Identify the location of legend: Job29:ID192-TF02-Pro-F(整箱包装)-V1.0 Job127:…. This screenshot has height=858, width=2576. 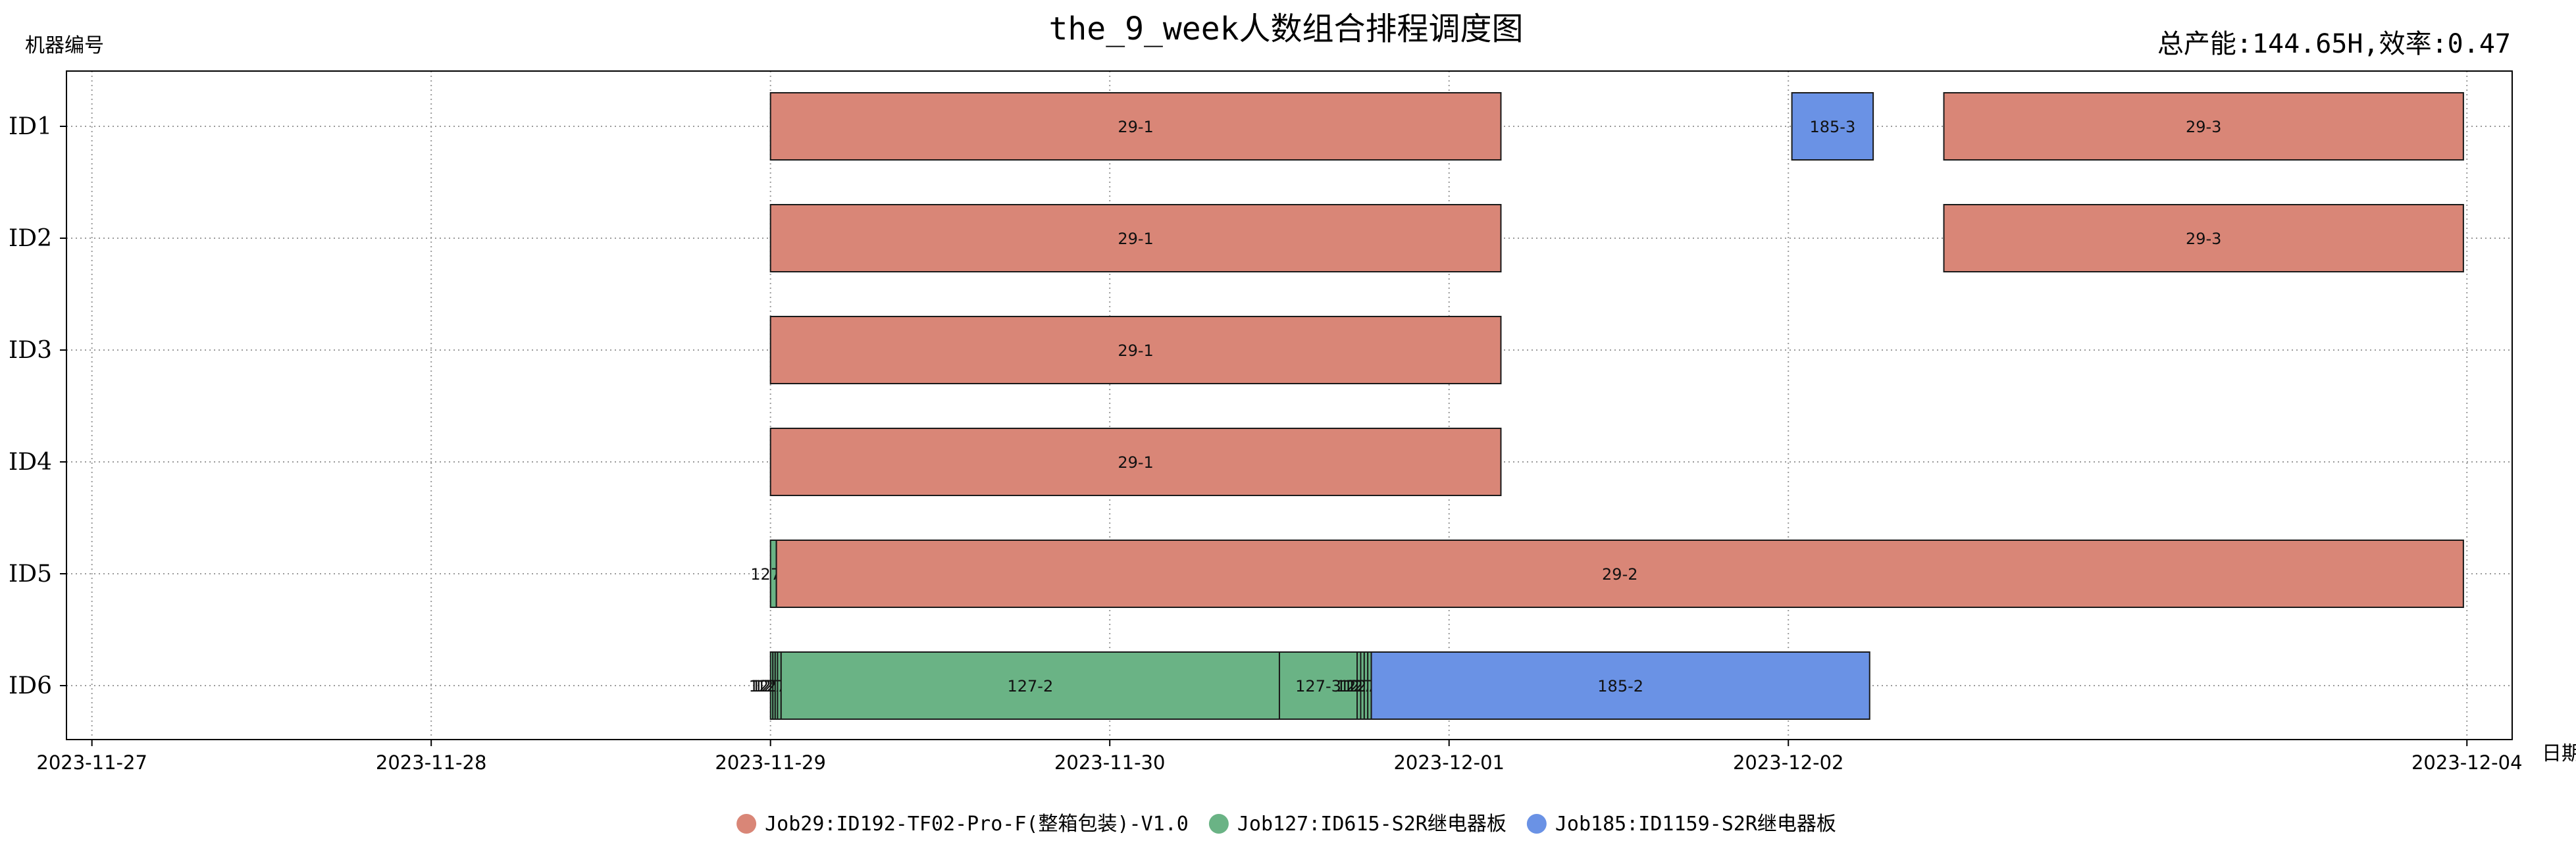
(1286, 824).